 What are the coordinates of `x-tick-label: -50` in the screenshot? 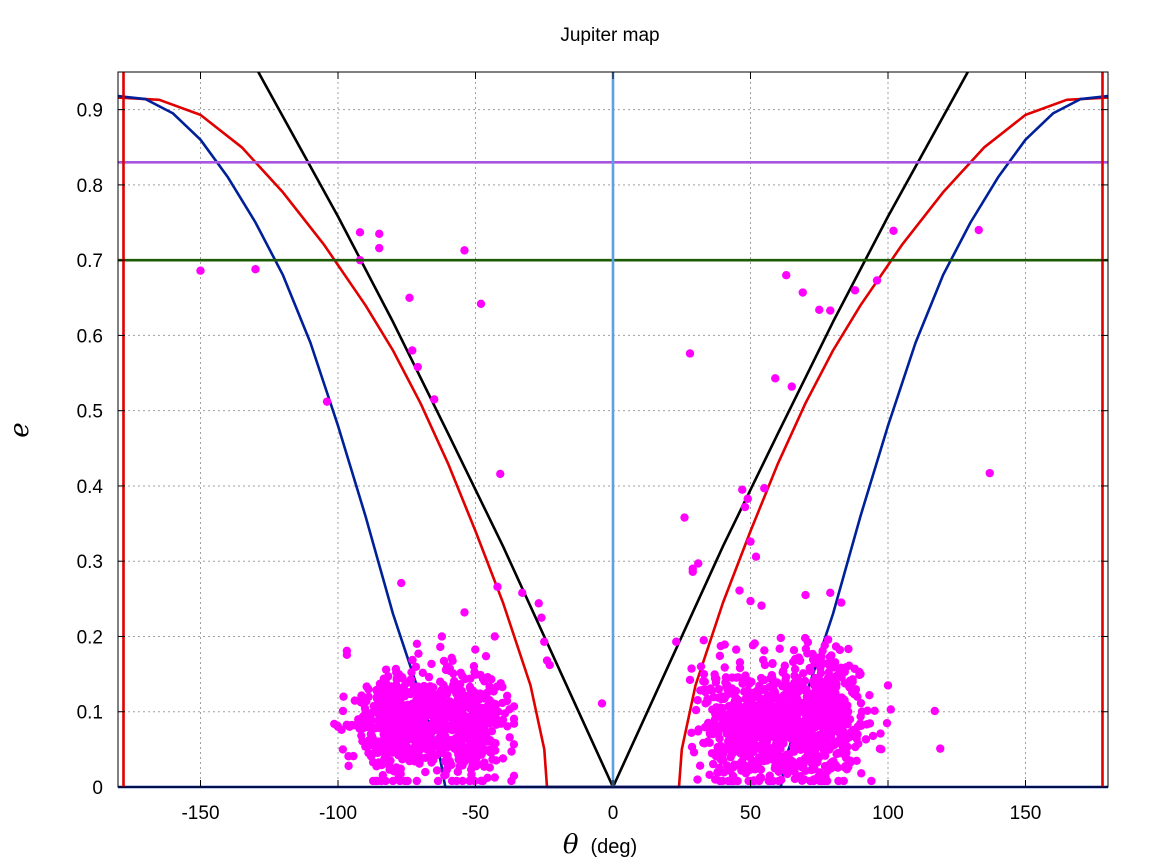 It's located at (475, 813).